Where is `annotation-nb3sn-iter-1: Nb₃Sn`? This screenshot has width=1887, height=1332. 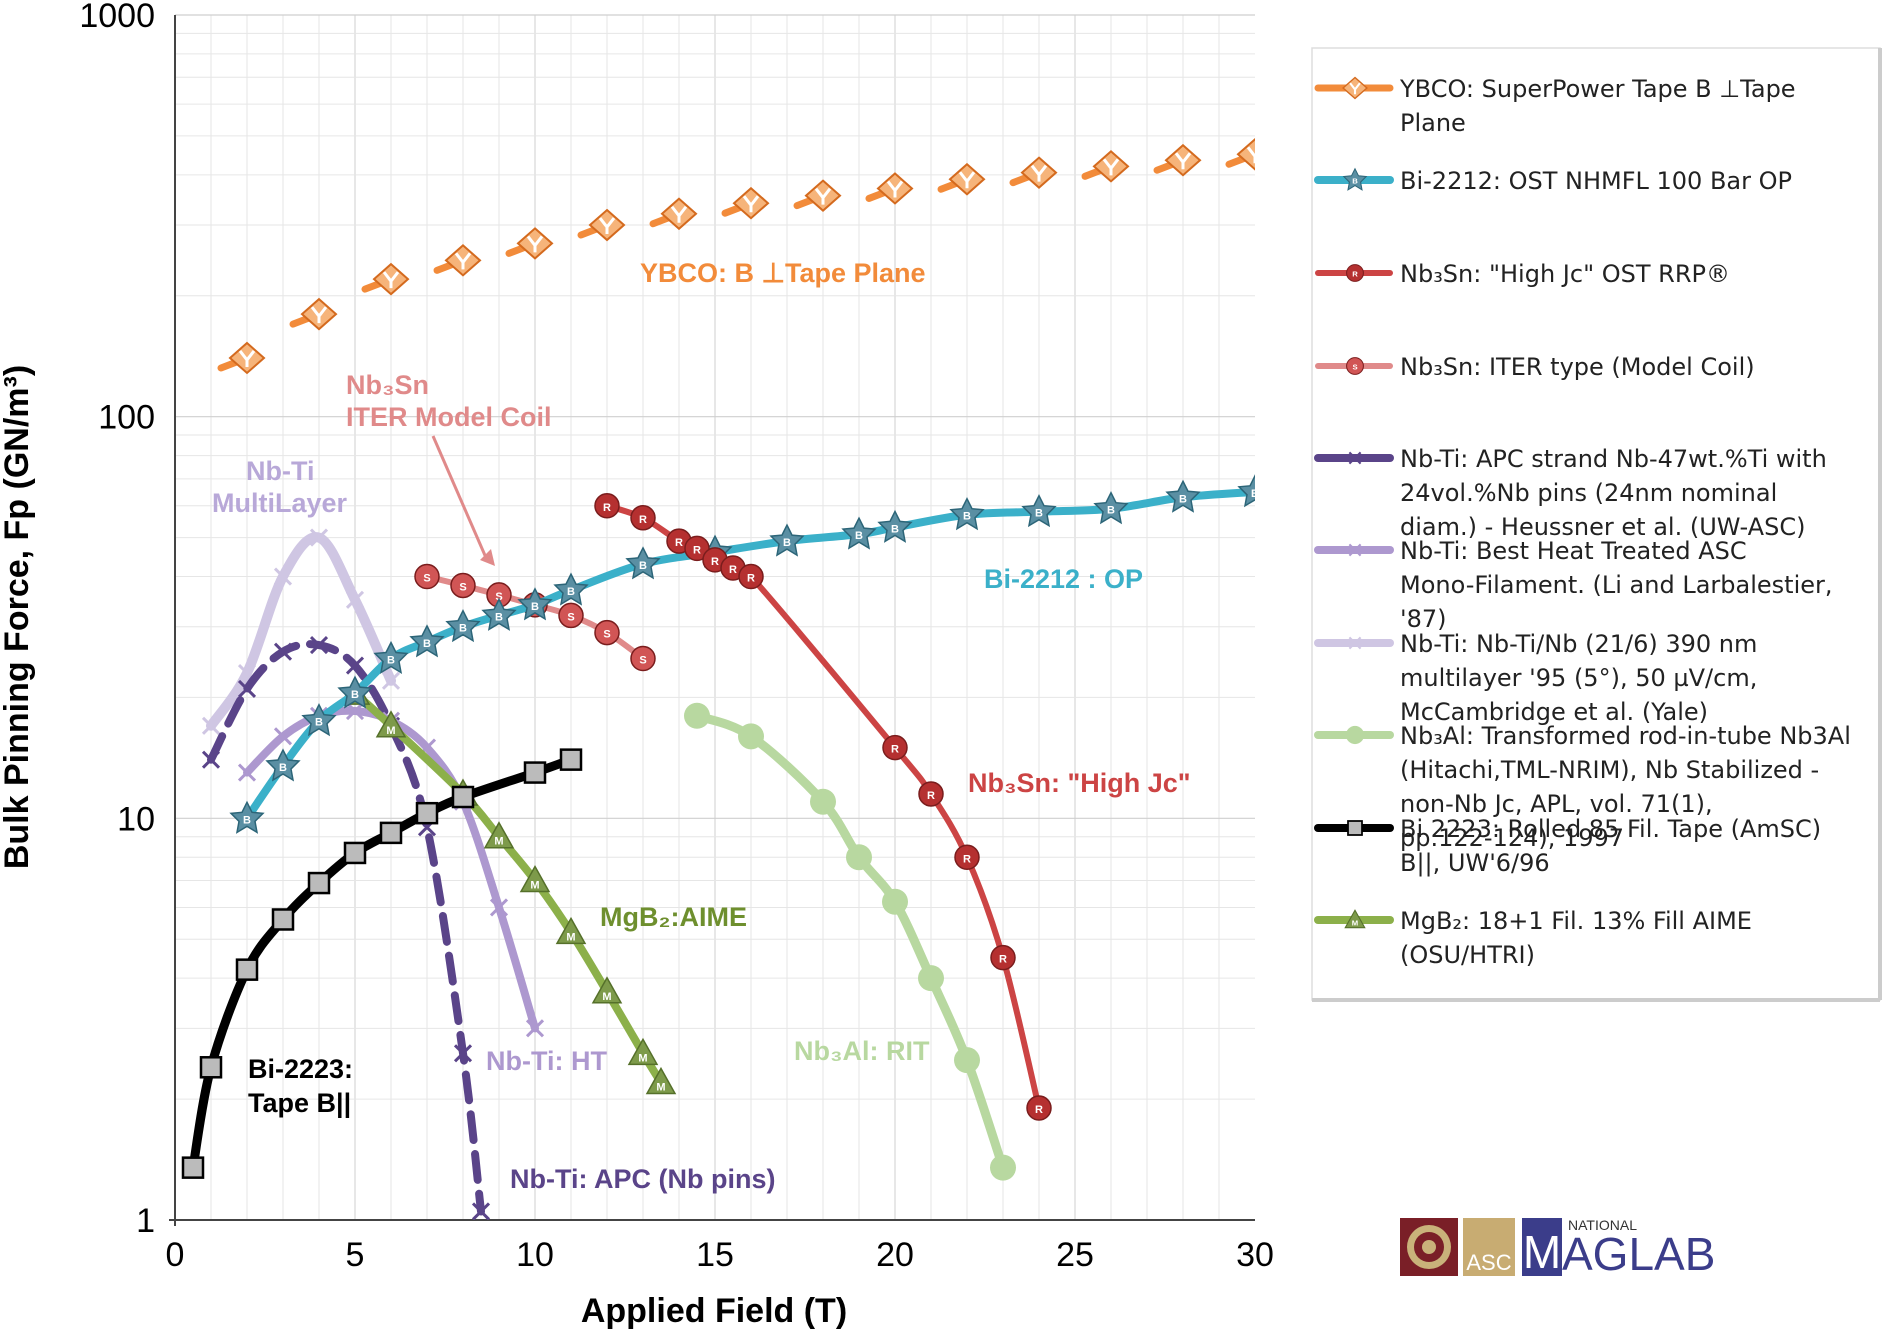
annotation-nb3sn-iter-1: Nb₃Sn is located at coordinates (387, 385).